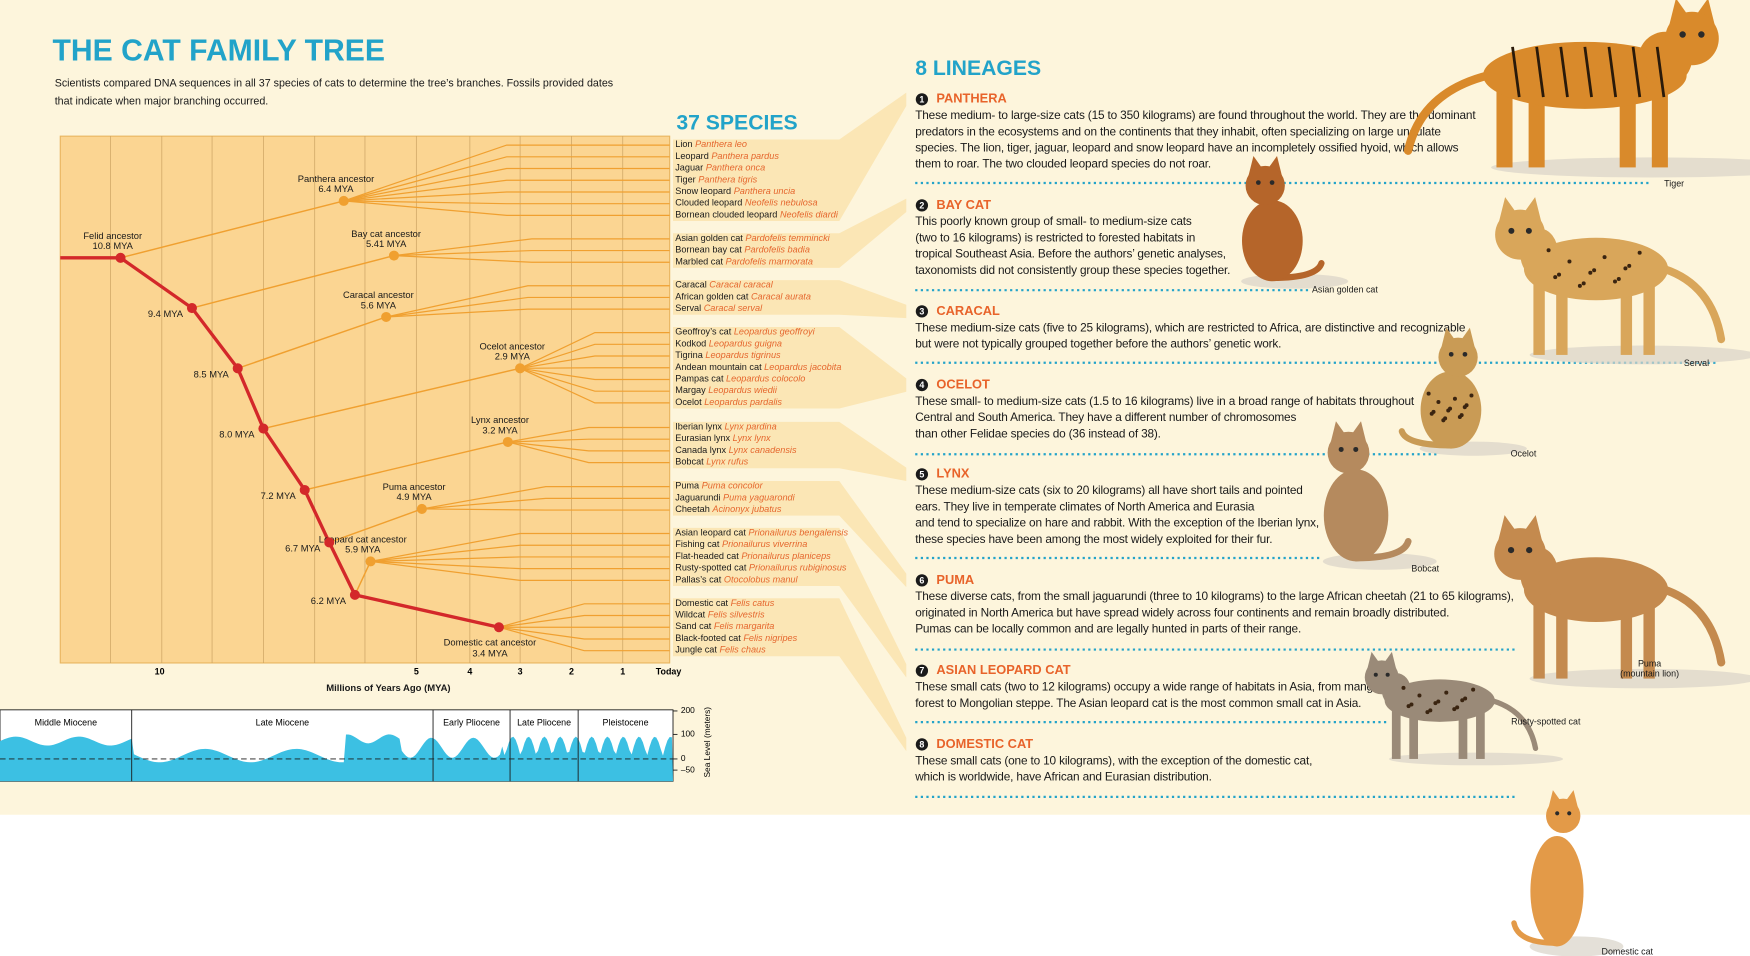 The width and height of the screenshot is (1750, 956). Describe the element at coordinates (698, 427) in the screenshot. I see `species-common: Iberian lynx` at that location.